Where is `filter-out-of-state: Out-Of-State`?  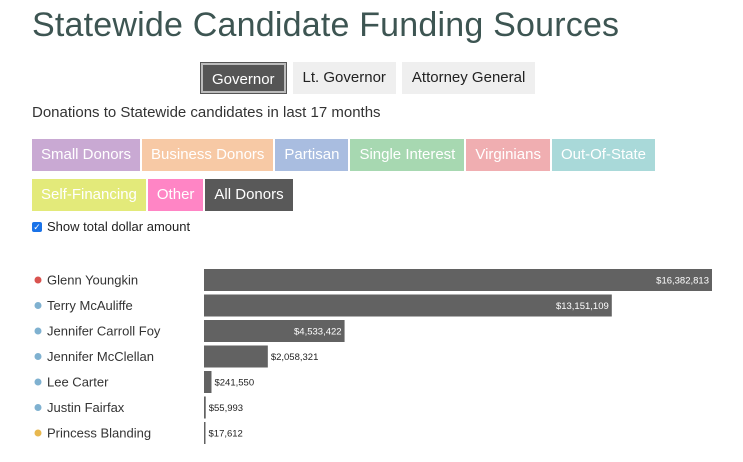 filter-out-of-state: Out-Of-State is located at coordinates (603, 155).